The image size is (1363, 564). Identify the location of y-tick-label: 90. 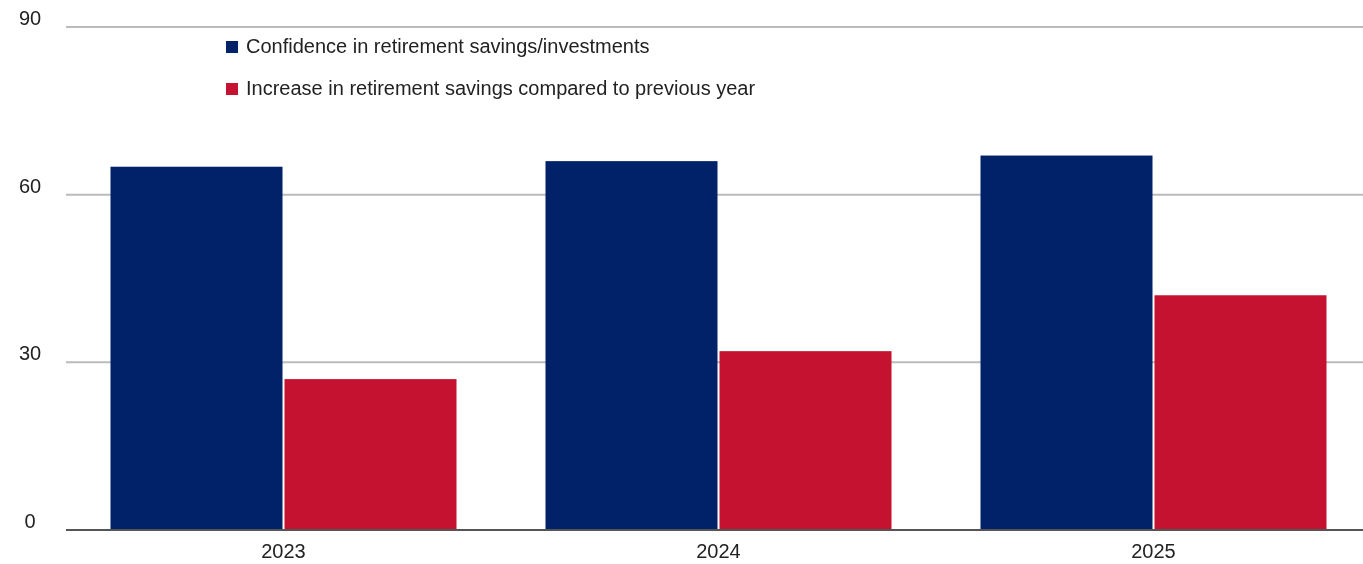
(30, 18).